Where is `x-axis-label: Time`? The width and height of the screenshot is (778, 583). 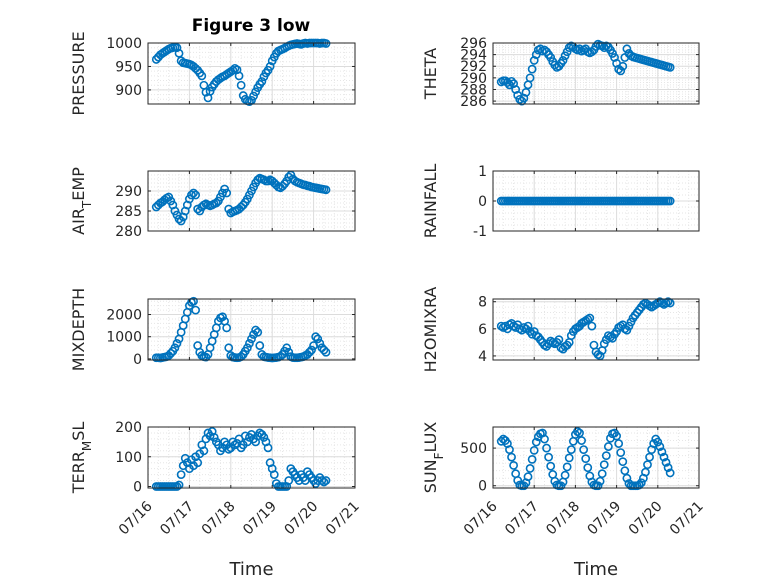 x-axis-label: Time is located at coordinates (595, 569).